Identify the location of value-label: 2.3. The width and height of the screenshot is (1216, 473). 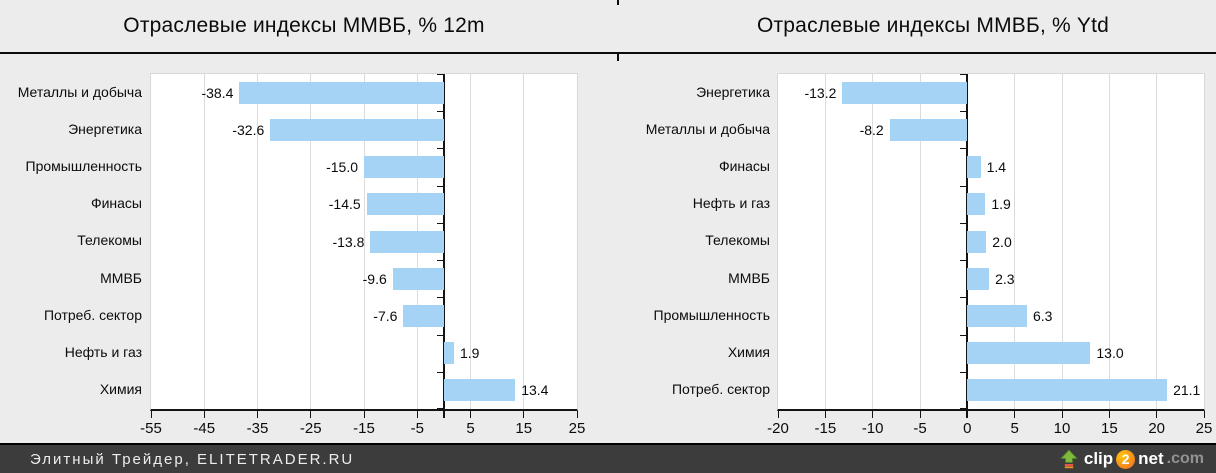
(1005, 278).